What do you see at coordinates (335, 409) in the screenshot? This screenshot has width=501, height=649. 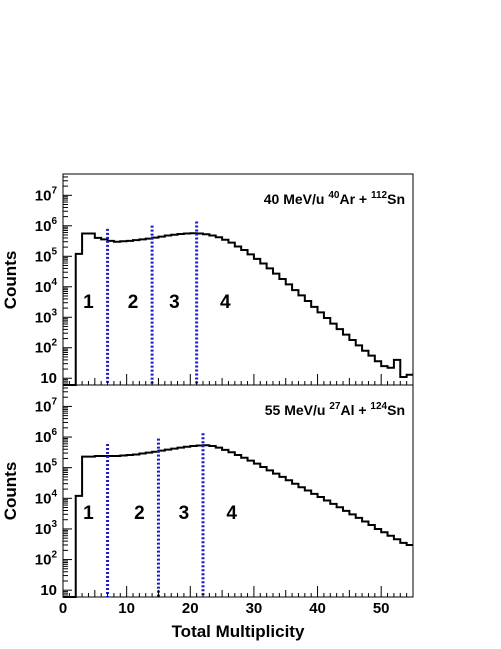 I see `bottom-panel-title: 55 MeV/u 27Al + 124Sn` at bounding box center [335, 409].